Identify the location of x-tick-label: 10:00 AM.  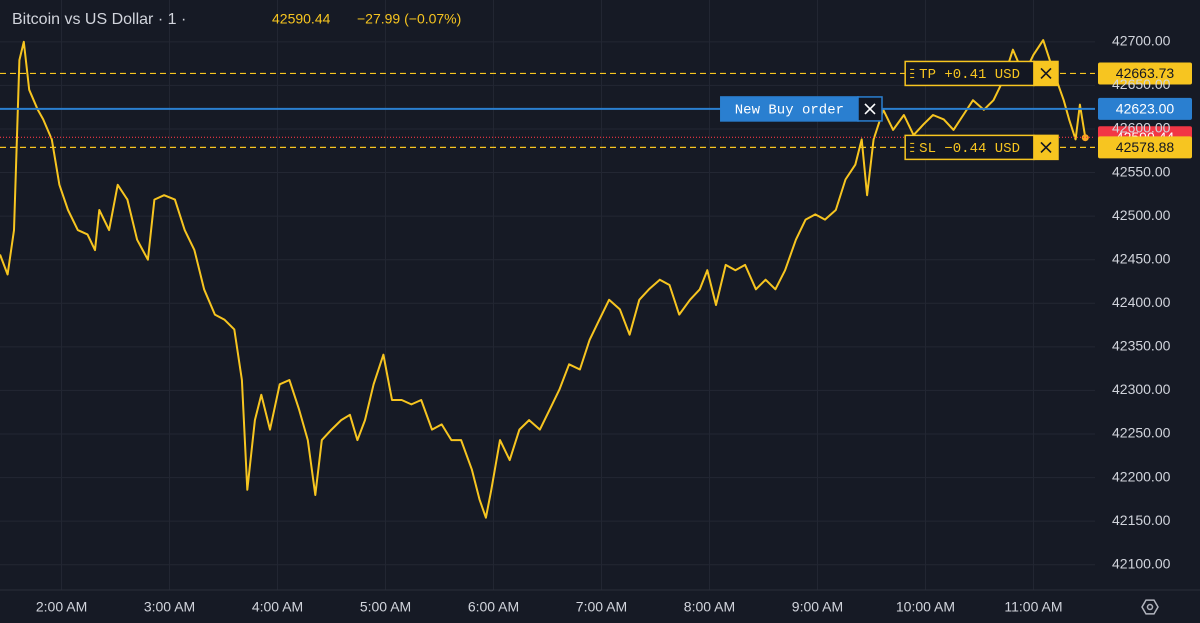
(925, 607).